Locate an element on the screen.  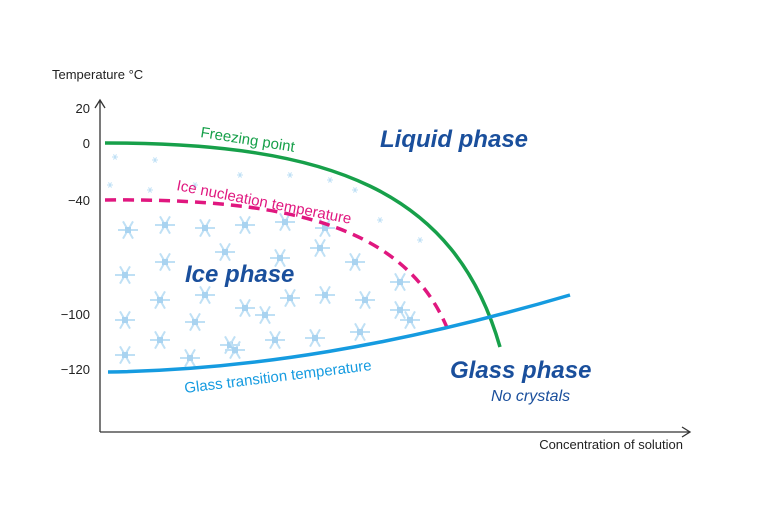
curve-label: Glass transition temperature is located at coordinates (277, 377).